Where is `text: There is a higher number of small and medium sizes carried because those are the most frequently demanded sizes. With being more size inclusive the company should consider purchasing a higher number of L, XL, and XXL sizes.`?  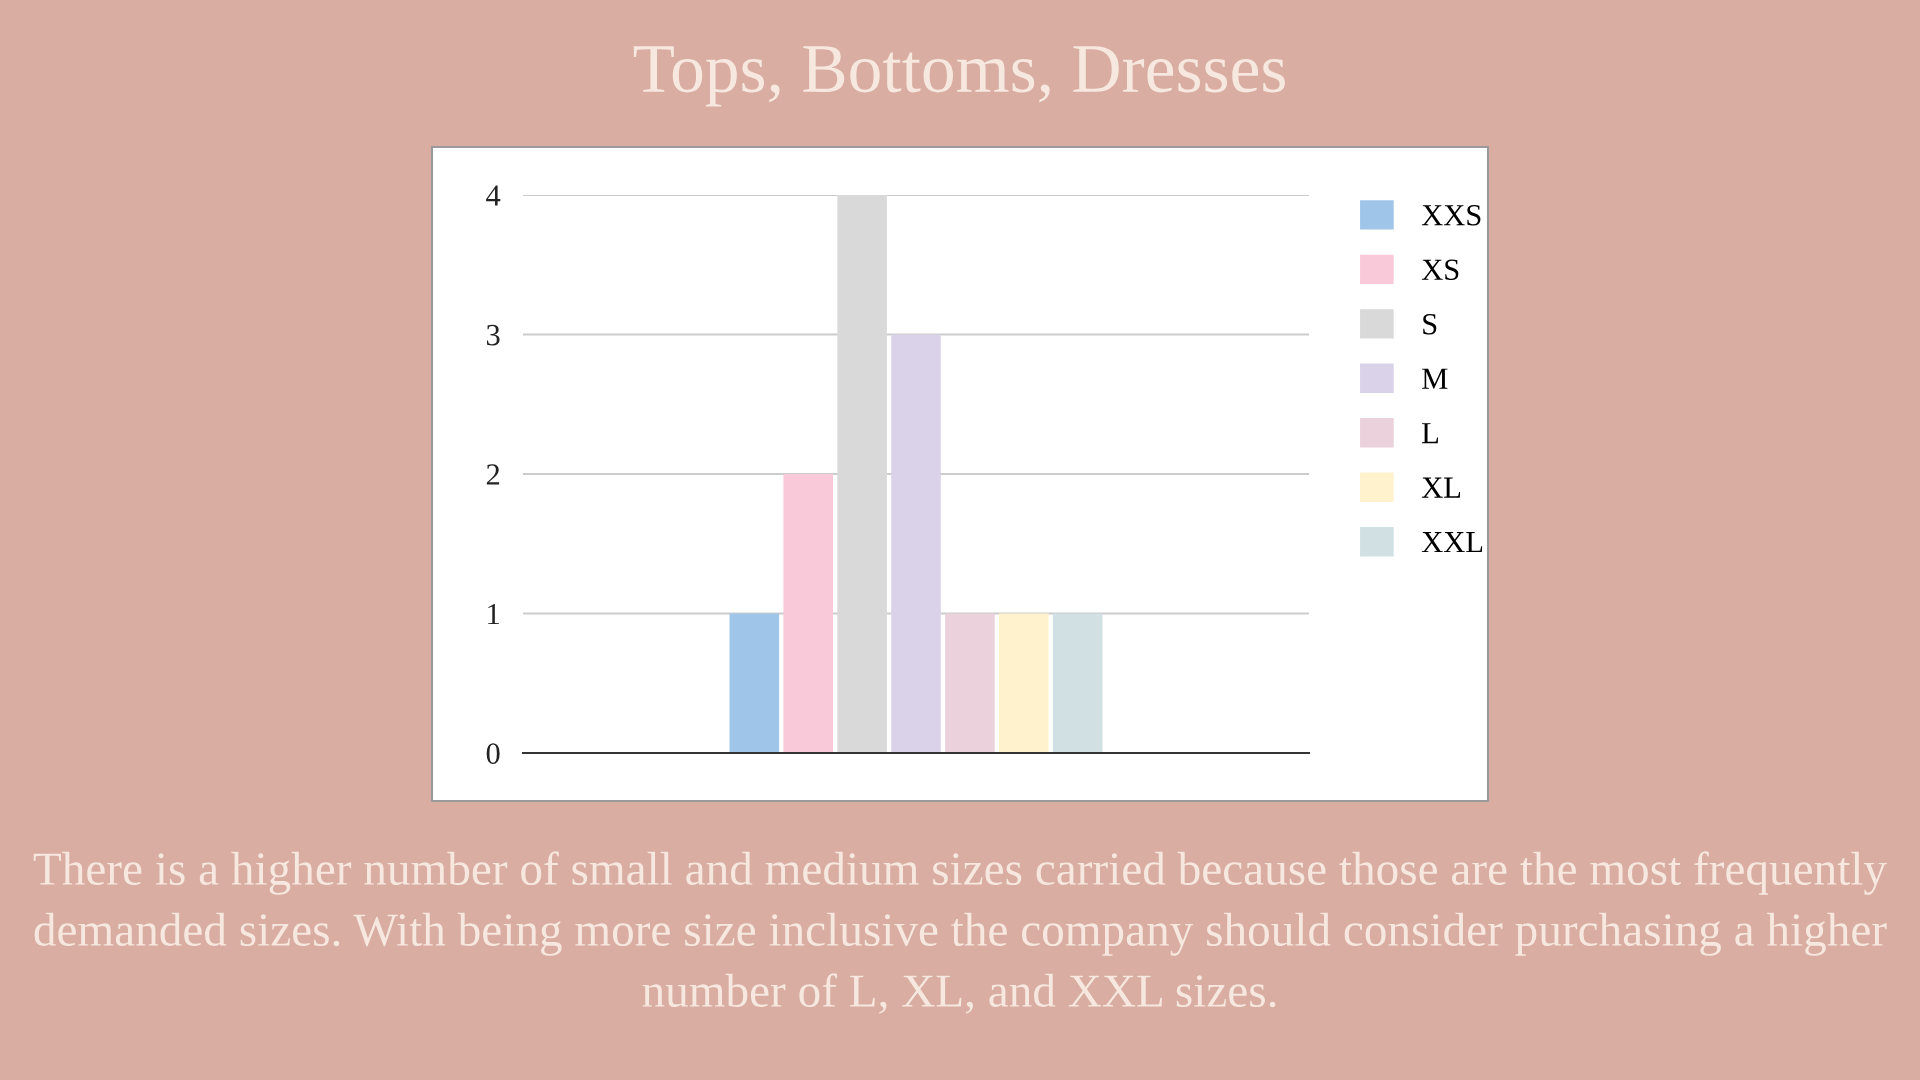
text: There is a higher number of small and medium sizes carried because those are the most frequently demanded sizes. With being more size inclusive the company should consider purchasing a higher number of L, XL, and XXL sizes. is located at coordinates (960, 932).